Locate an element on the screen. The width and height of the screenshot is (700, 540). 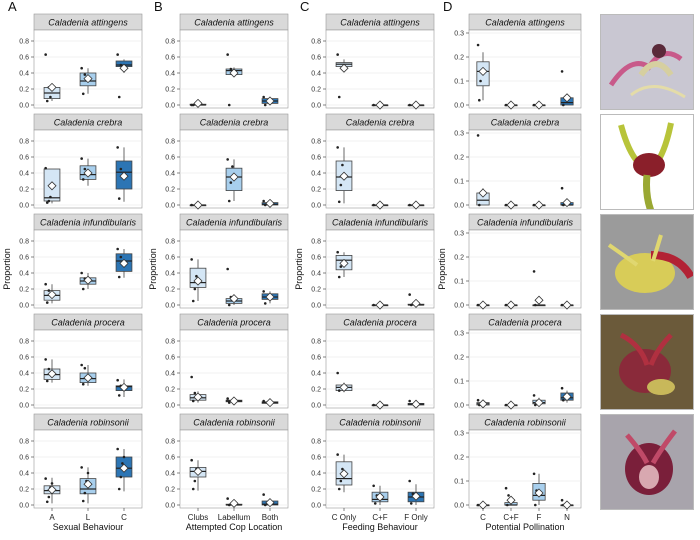
panel-letter: D is located at coordinates (447, 7).